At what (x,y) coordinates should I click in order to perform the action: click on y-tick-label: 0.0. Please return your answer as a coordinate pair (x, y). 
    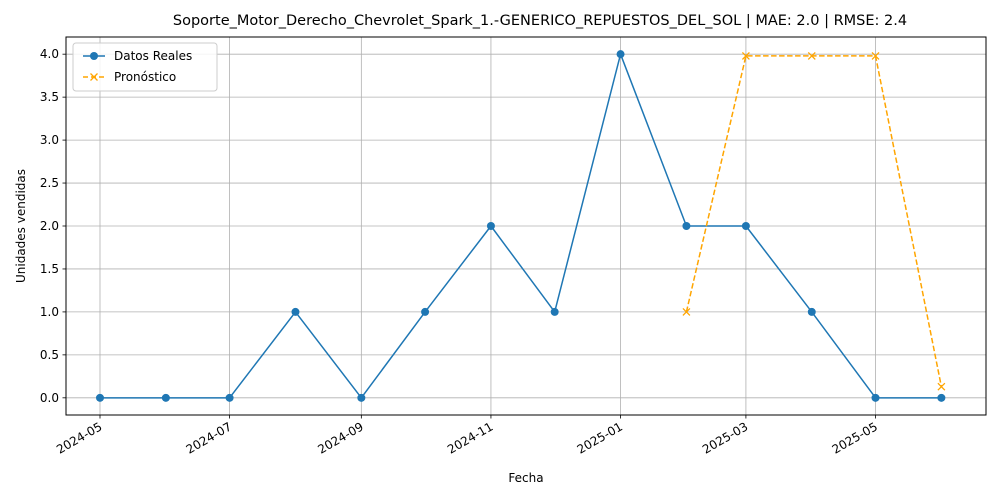
    Looking at the image, I should click on (49, 398).